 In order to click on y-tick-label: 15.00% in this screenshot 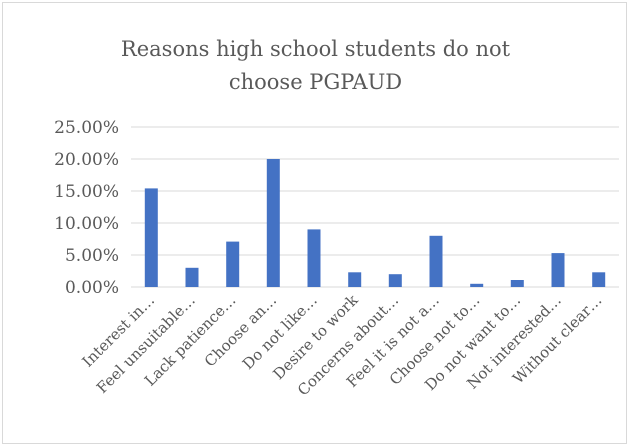, I will do `click(86, 192)`.